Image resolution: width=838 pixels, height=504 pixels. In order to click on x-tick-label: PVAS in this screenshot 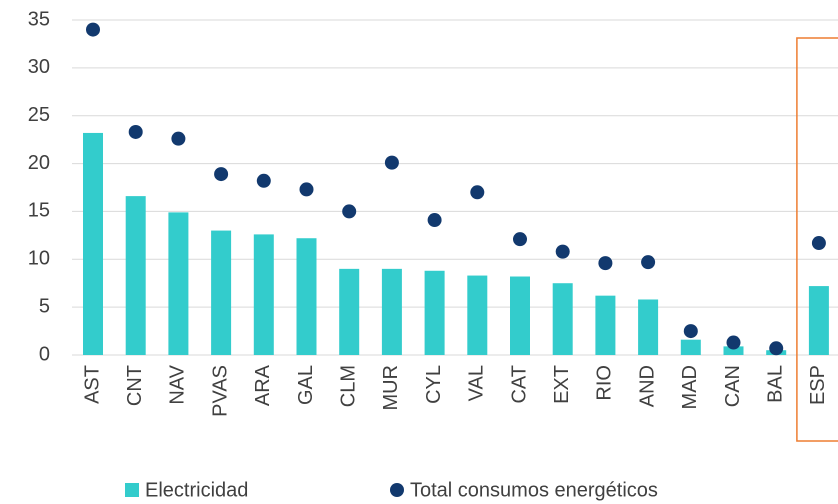, I will do `click(220, 391)`.